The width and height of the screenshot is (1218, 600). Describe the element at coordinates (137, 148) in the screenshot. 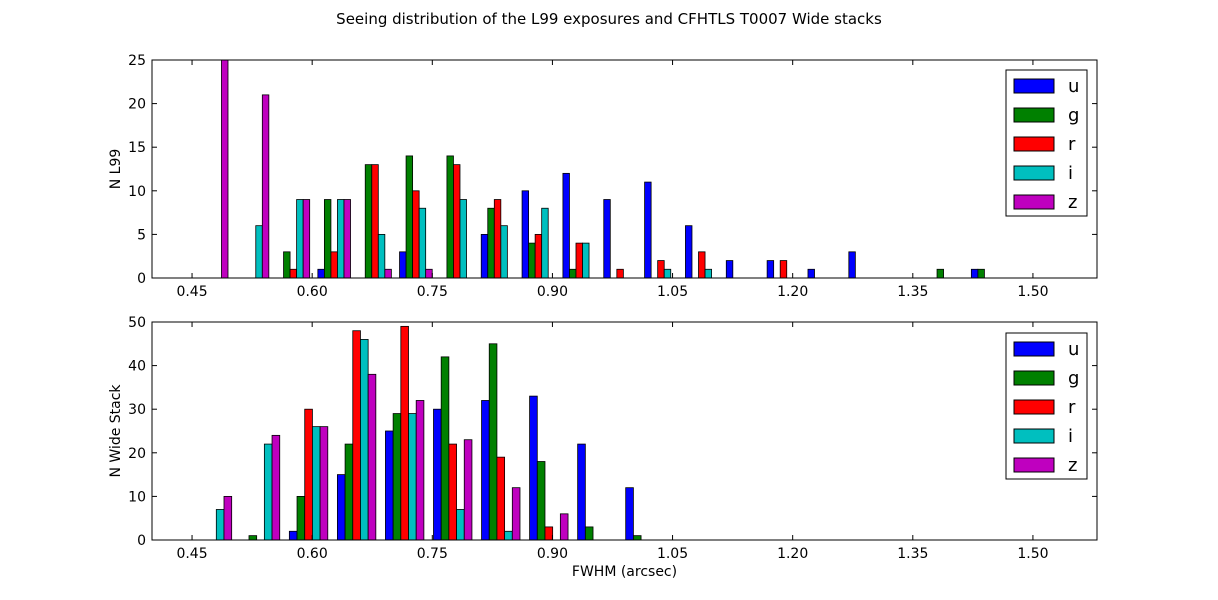

I see `y-tick-label: 15` at that location.